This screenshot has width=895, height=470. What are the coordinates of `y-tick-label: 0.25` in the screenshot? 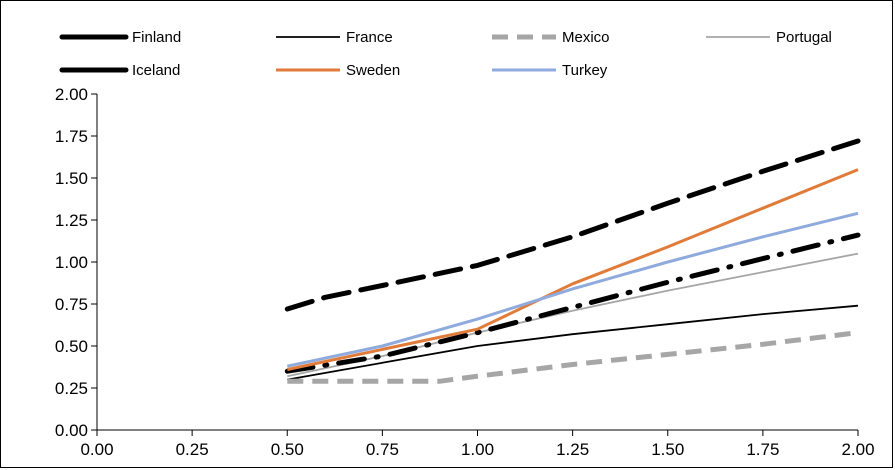 It's located at (71, 388).